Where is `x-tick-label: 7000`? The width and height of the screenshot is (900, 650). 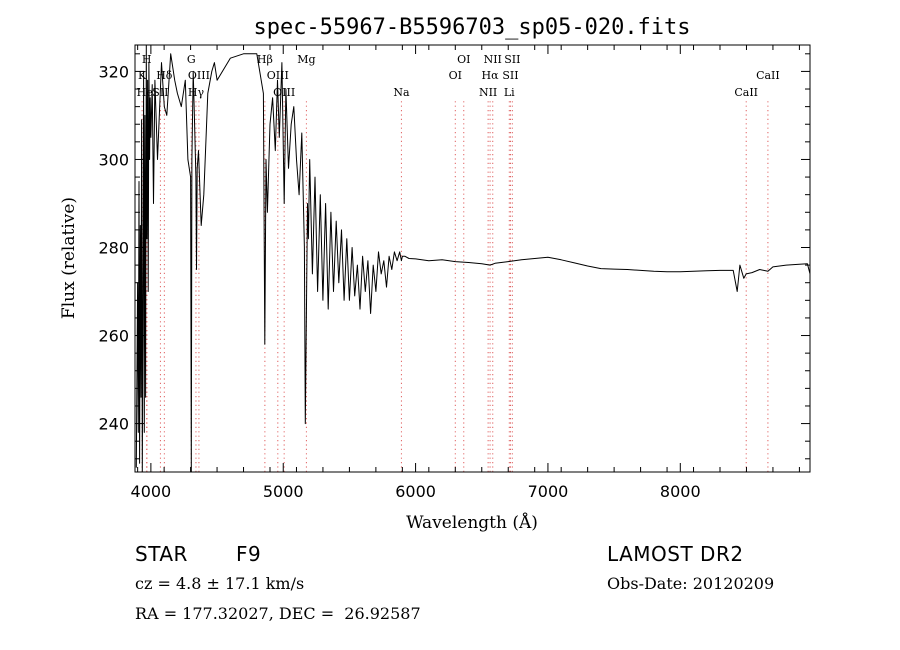
x-tick-label: 7000 is located at coordinates (548, 491).